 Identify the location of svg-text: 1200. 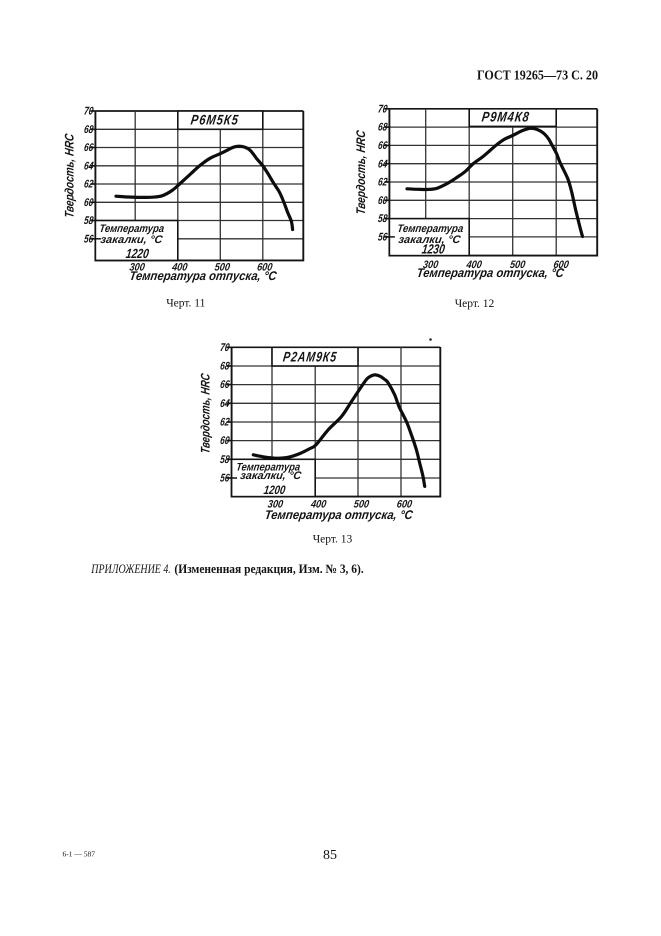
(275, 490).